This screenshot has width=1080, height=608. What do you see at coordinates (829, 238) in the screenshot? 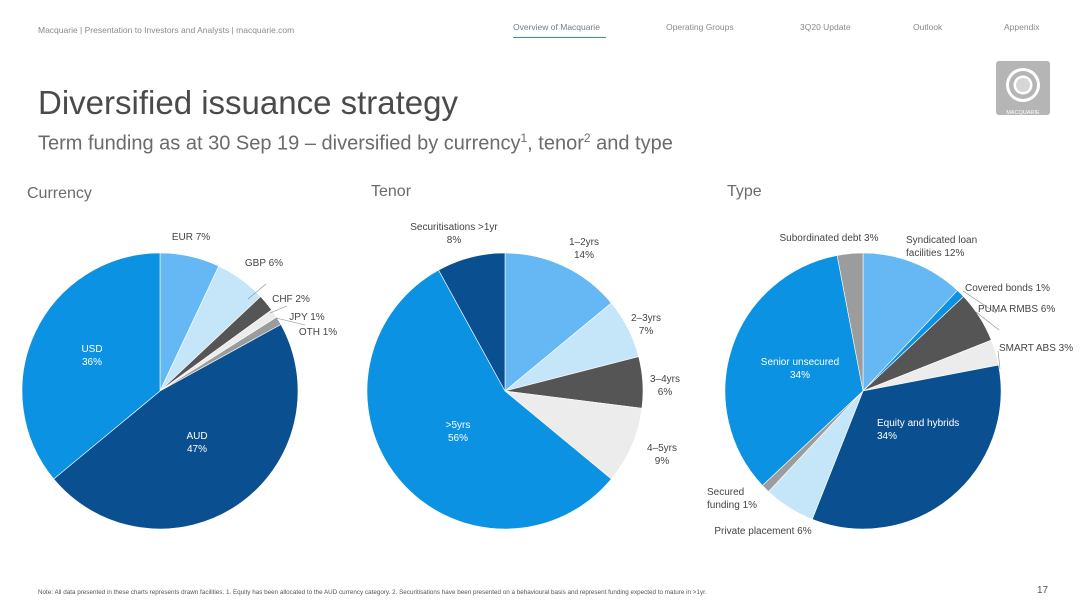
I see `type-label-8: Subordinated debt 3%` at bounding box center [829, 238].